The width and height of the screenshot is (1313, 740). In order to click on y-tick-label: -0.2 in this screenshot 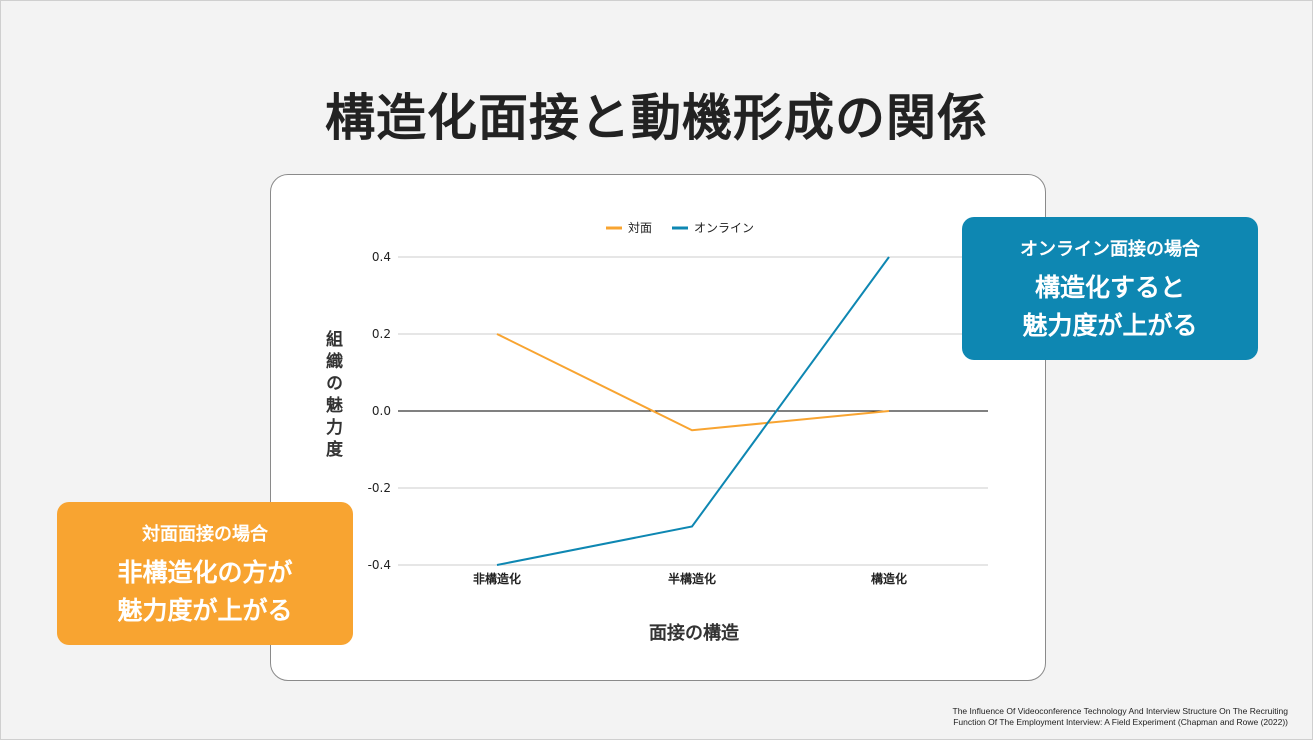, I will do `click(379, 488)`.